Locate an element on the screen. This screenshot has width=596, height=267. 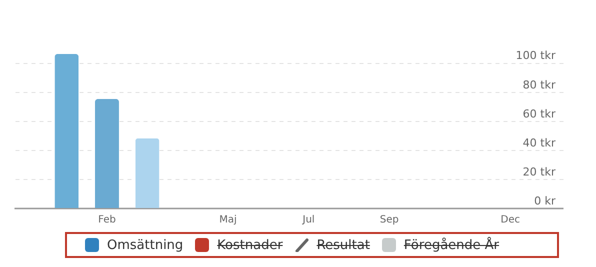
legend-label: Föregående År is located at coordinates (452, 245).